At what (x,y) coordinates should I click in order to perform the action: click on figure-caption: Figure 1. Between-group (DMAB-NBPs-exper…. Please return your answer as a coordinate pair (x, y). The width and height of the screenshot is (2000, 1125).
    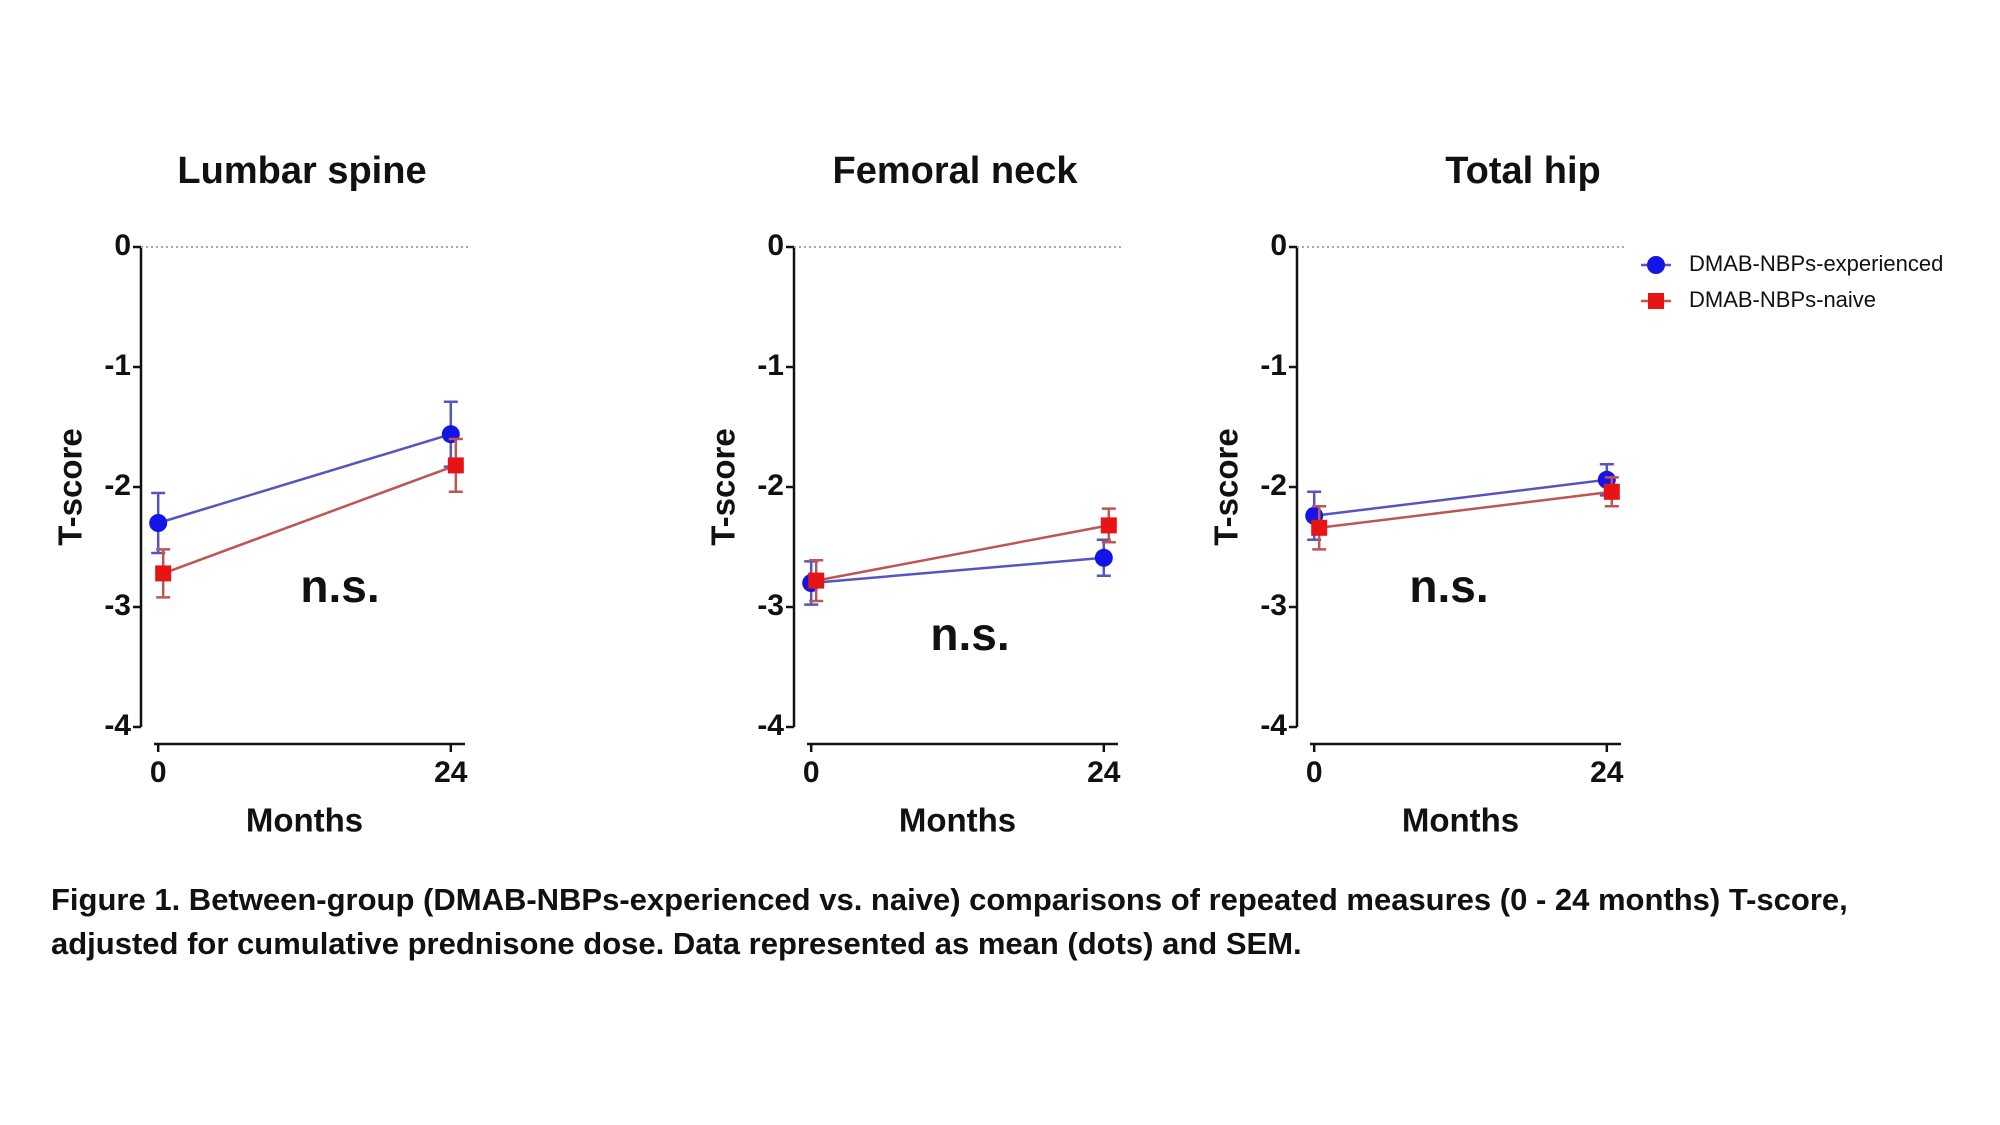
    Looking at the image, I should click on (949, 921).